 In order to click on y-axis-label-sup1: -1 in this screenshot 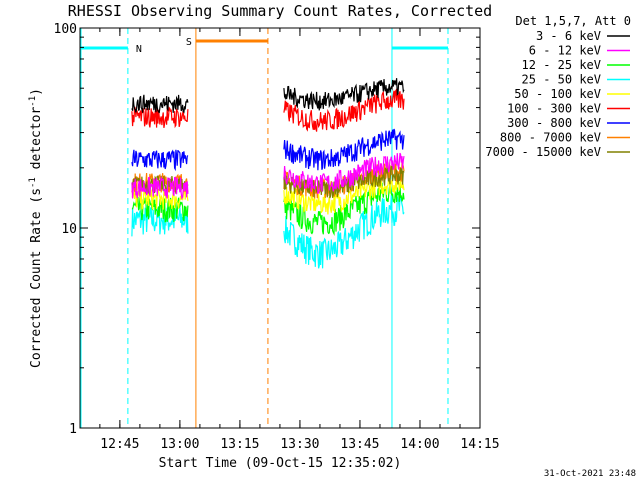, I will do `click(33, 182)`.